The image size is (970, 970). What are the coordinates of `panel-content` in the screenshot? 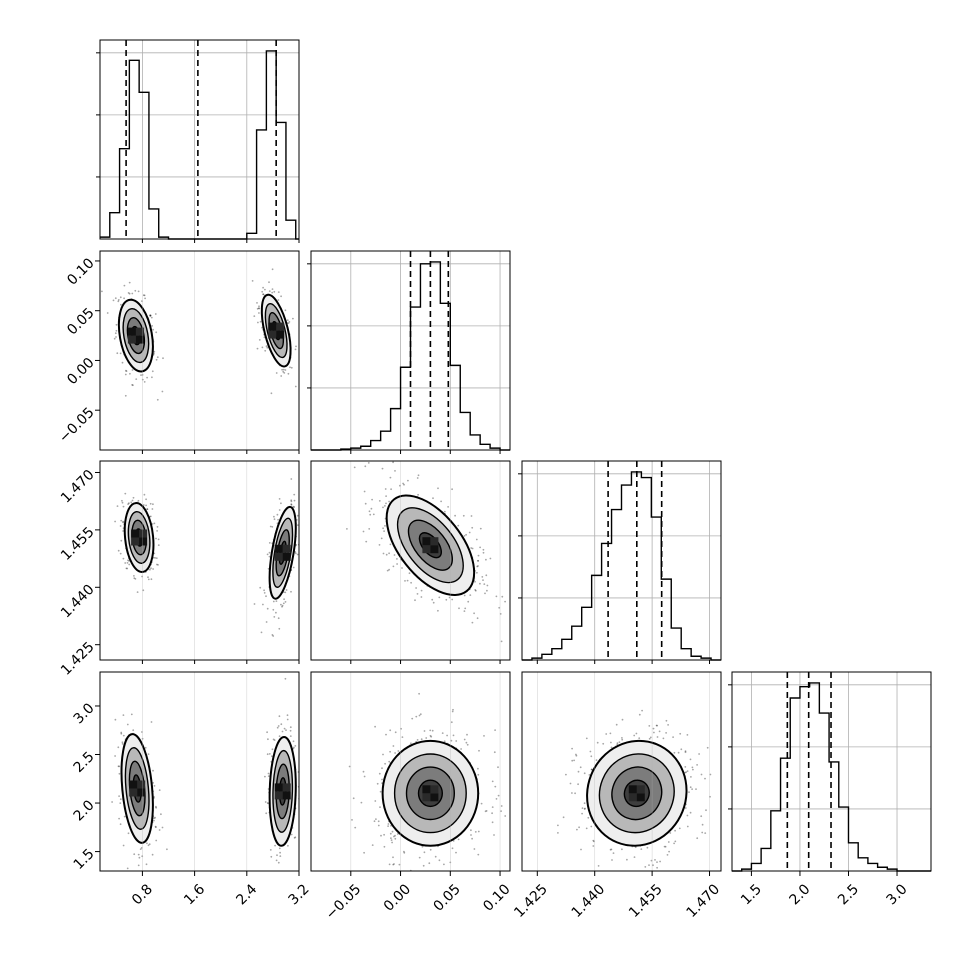 It's located at (426, 552).